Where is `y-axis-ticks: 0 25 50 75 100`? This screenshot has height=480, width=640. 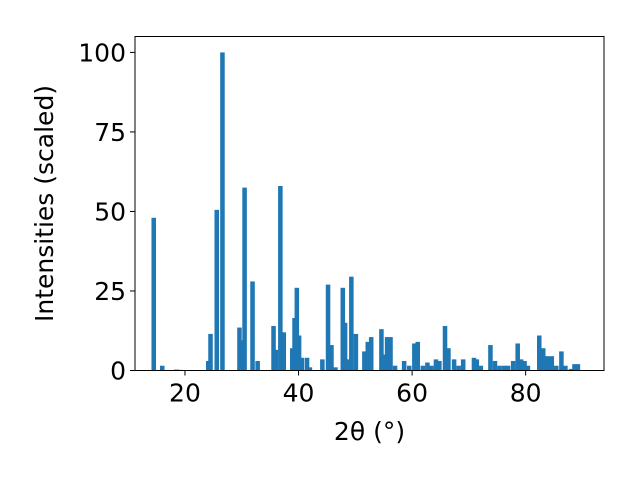 y-axis-ticks: 0 25 50 75 100 is located at coordinates (106, 212).